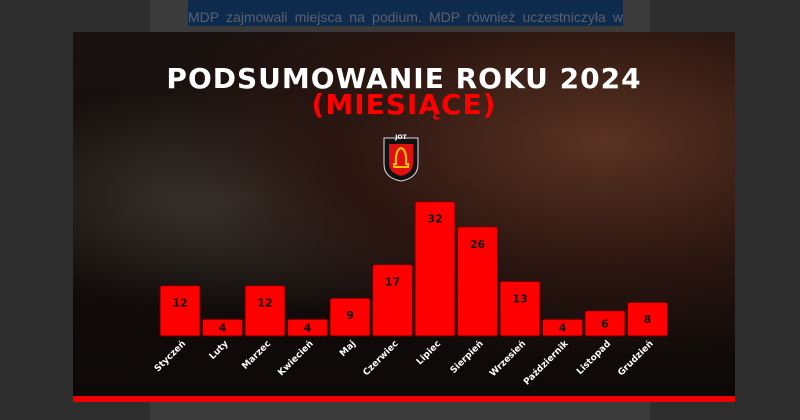  I want to click on data-label: 32, so click(434, 219).